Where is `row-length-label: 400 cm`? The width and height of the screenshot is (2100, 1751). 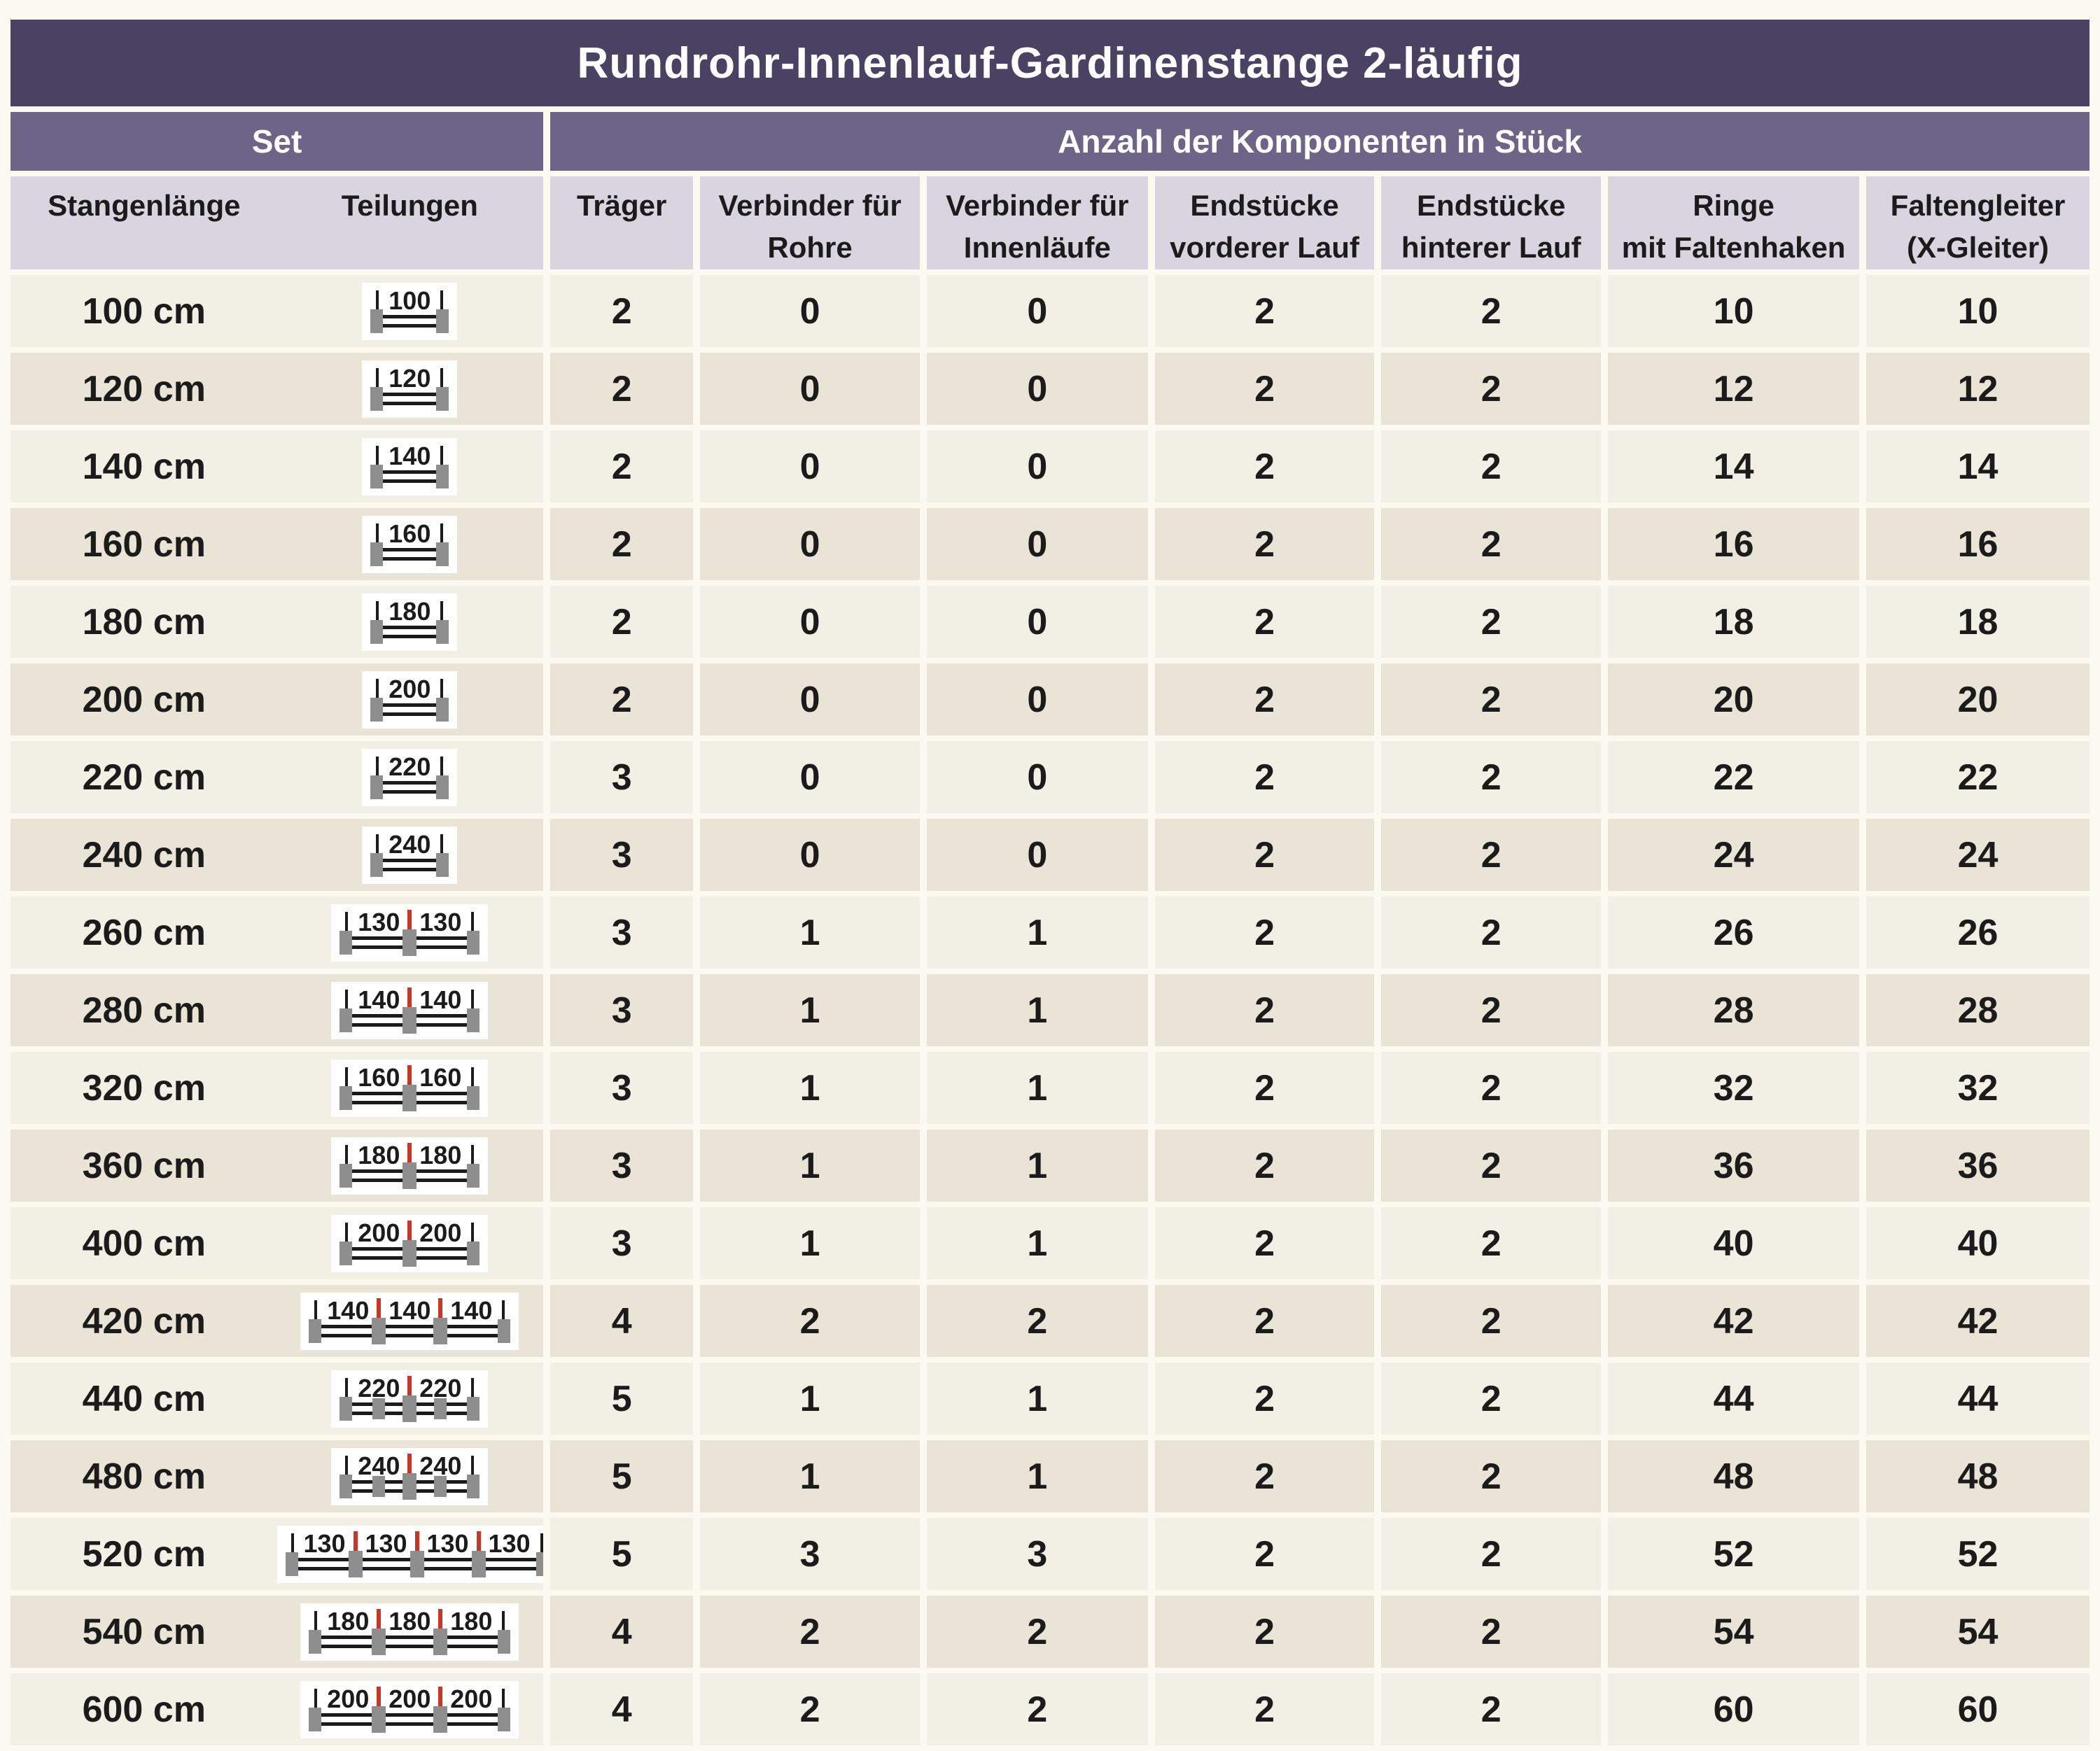
row-length-label: 400 cm is located at coordinates (144, 1243).